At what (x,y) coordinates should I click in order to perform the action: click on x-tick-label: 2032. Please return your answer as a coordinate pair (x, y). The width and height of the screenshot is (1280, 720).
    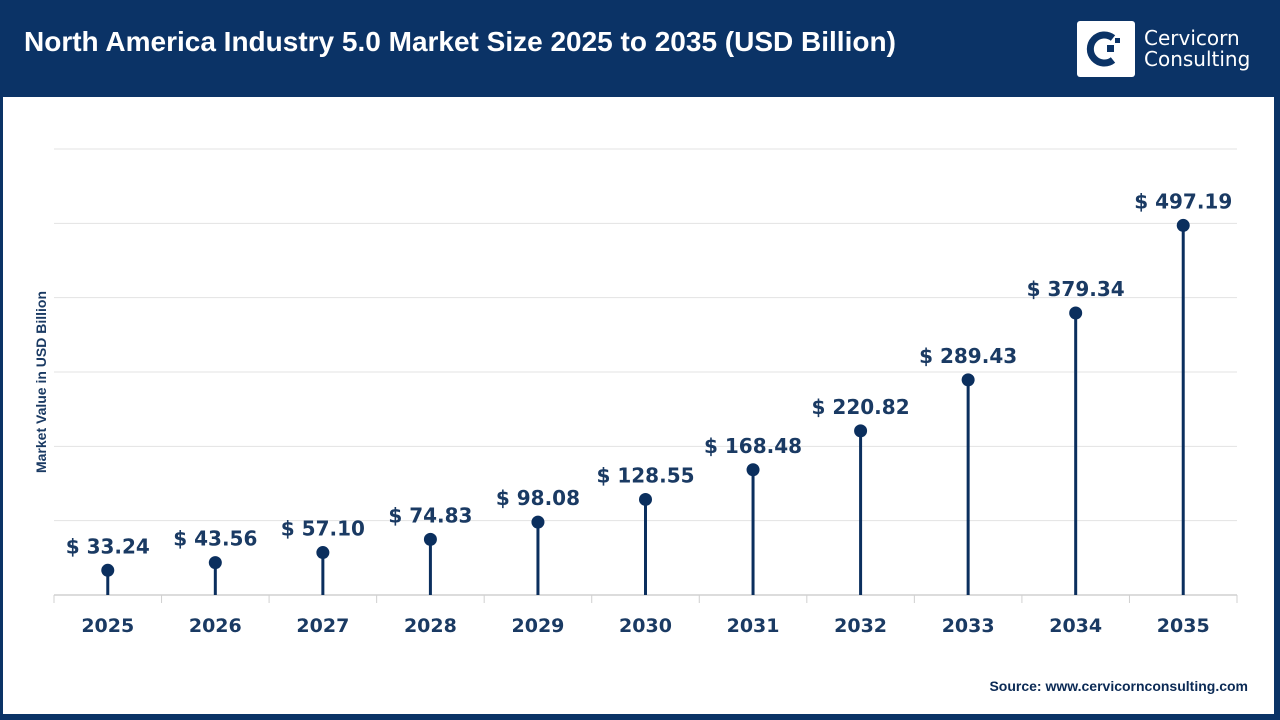
    Looking at the image, I should click on (860, 626).